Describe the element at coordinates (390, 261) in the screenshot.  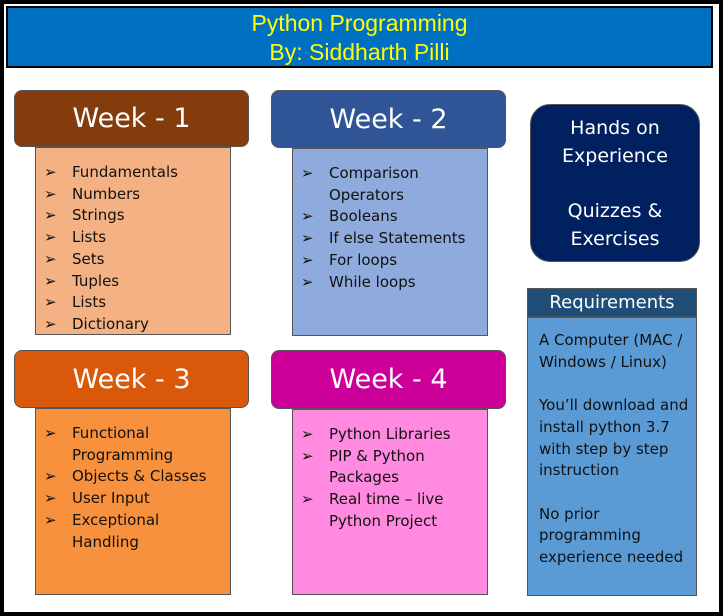
I see `list-item: For loops` at that location.